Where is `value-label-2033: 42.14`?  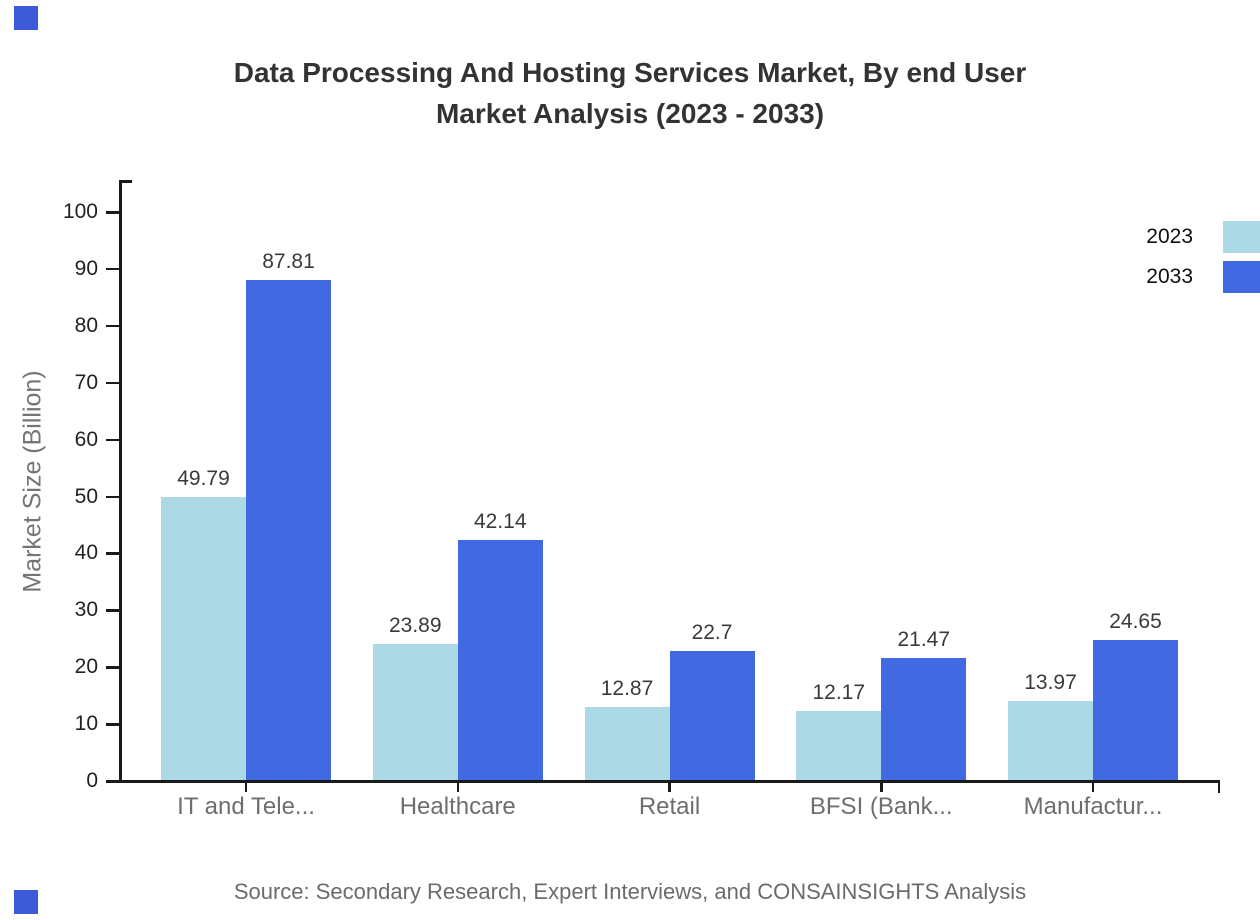 value-label-2033: 42.14 is located at coordinates (500, 522).